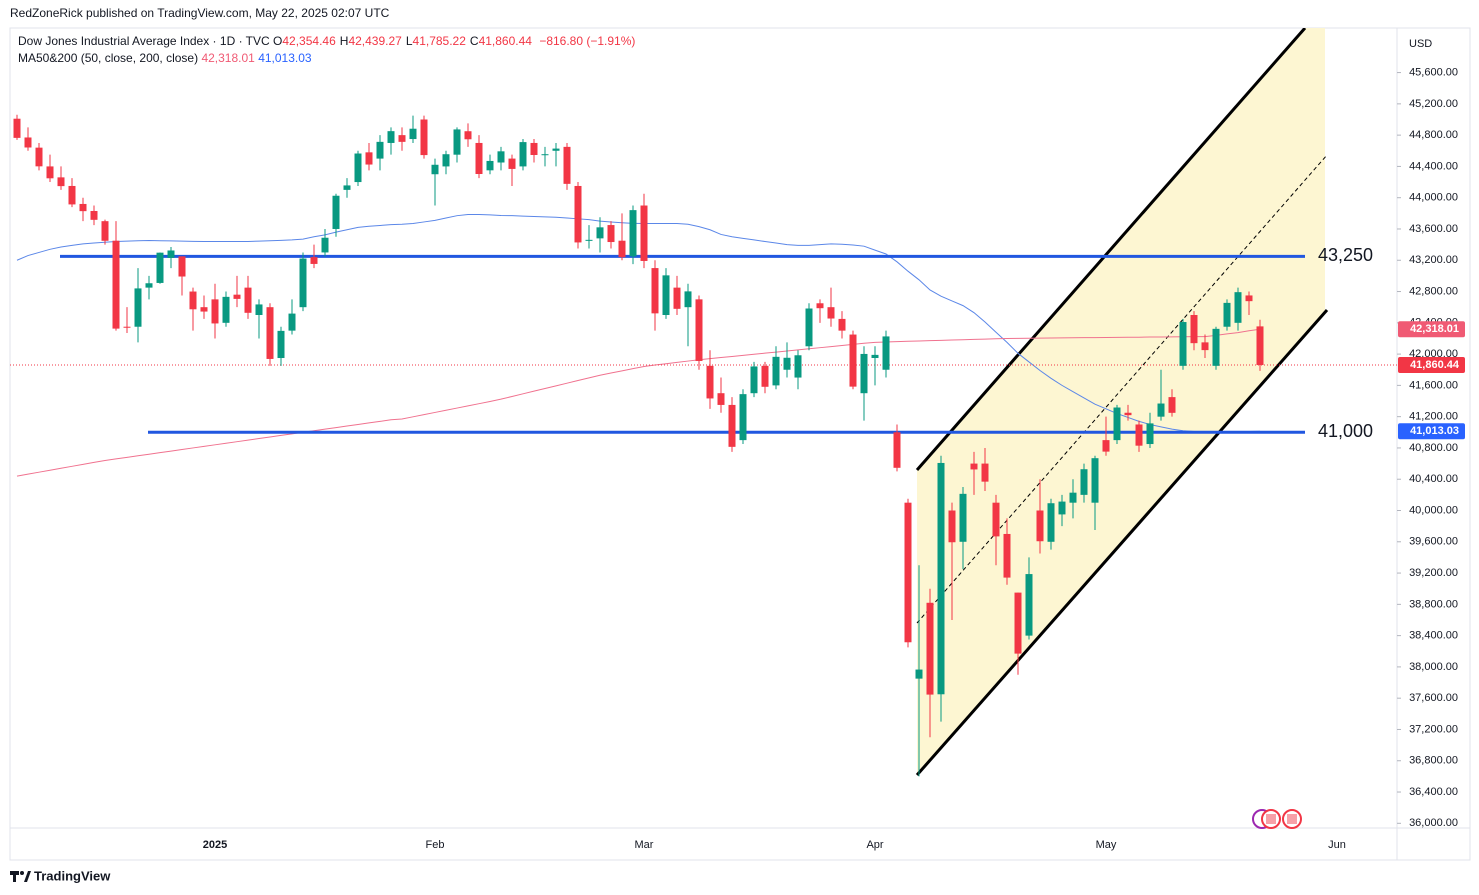 This screenshot has width=1479, height=895. I want to click on ohlc-key: H, so click(344, 41).